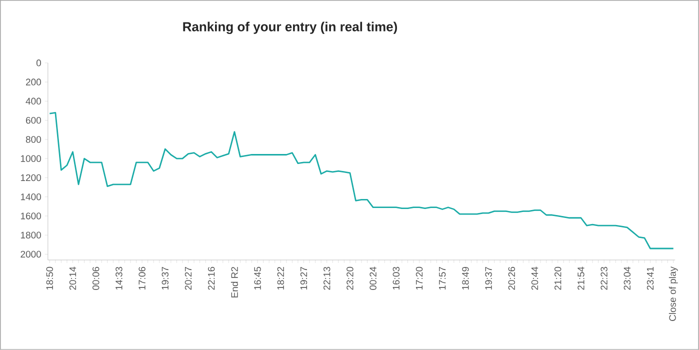  Describe the element at coordinates (627, 278) in the screenshot. I see `x-tick-label: 23:04` at that location.